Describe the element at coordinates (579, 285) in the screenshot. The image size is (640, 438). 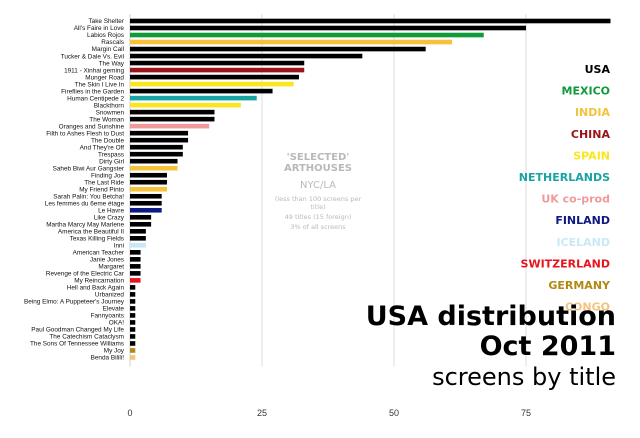
I see `legend-entry: GERMANY` at that location.